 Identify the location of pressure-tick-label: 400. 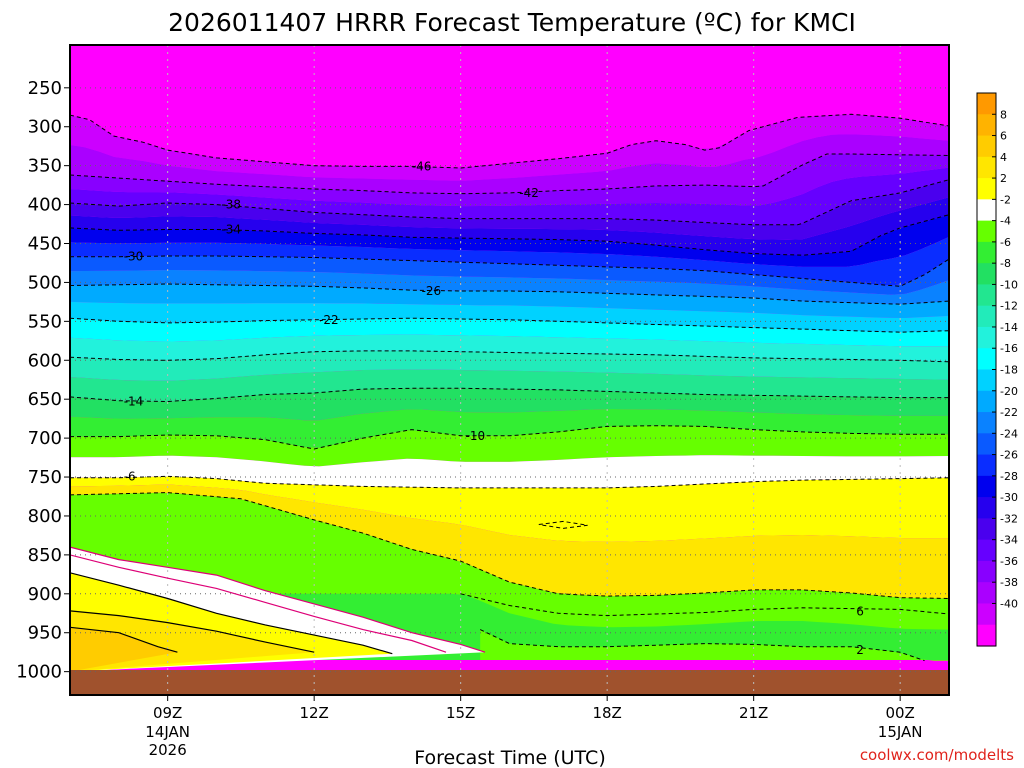
(45, 205).